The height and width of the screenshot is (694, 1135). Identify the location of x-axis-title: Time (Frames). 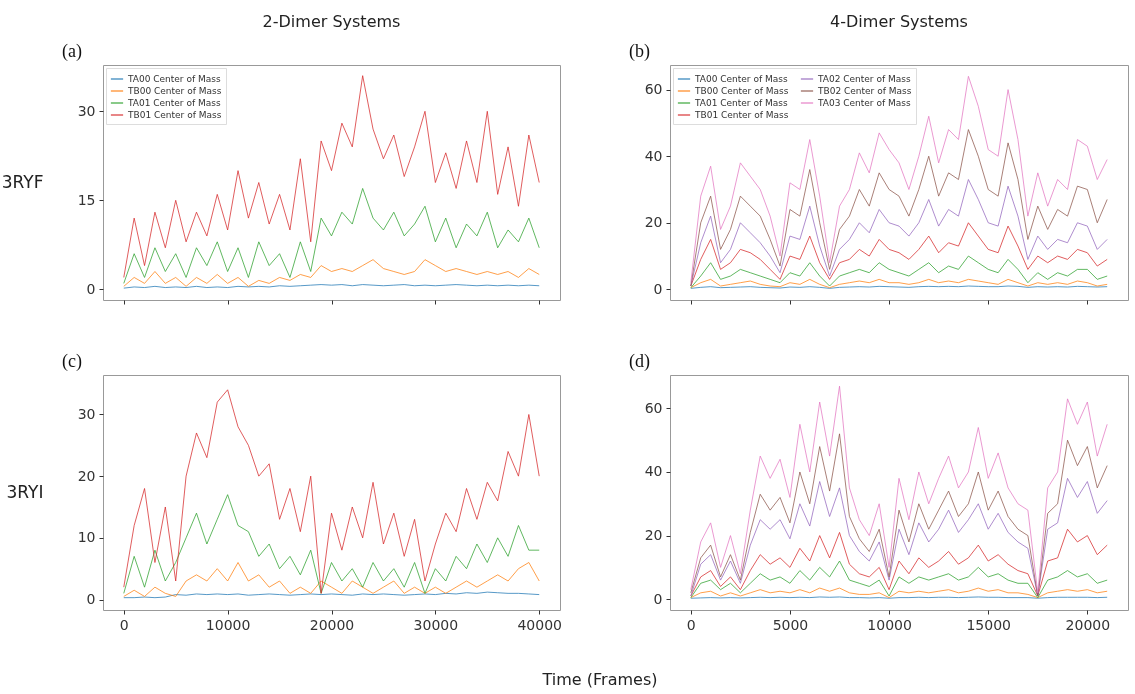
(600, 679).